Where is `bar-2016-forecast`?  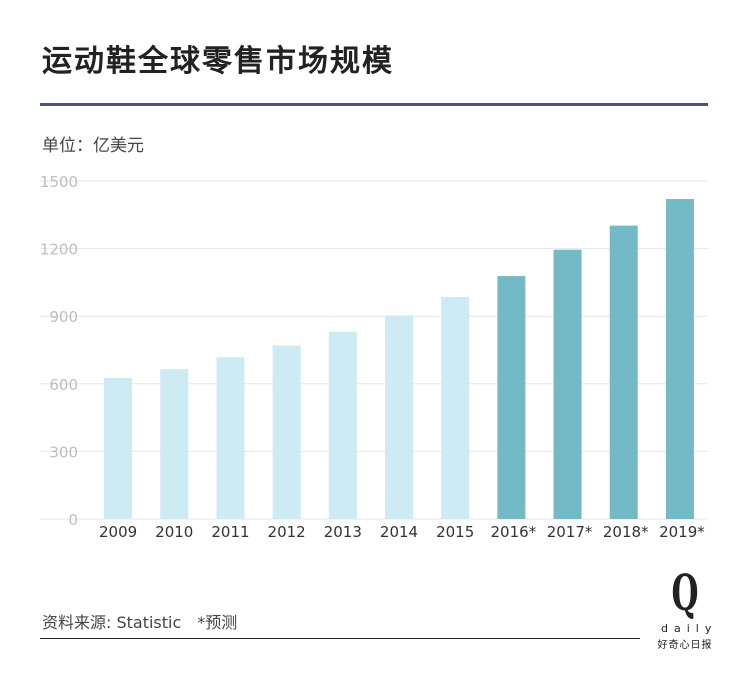
bar-2016-forecast is located at coordinates (511, 397).